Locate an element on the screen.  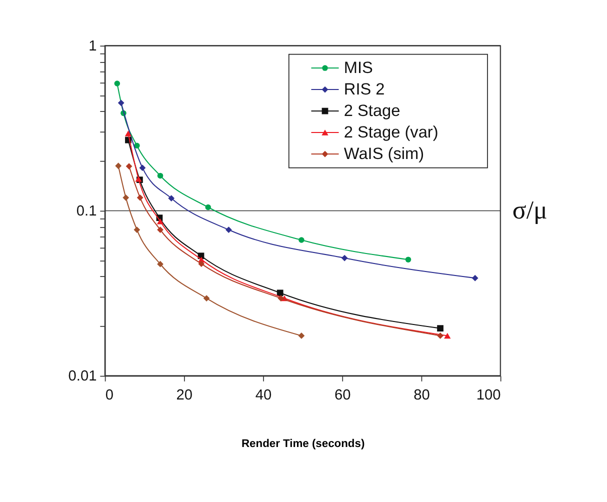
legend-label: RIS 2 is located at coordinates (364, 89).